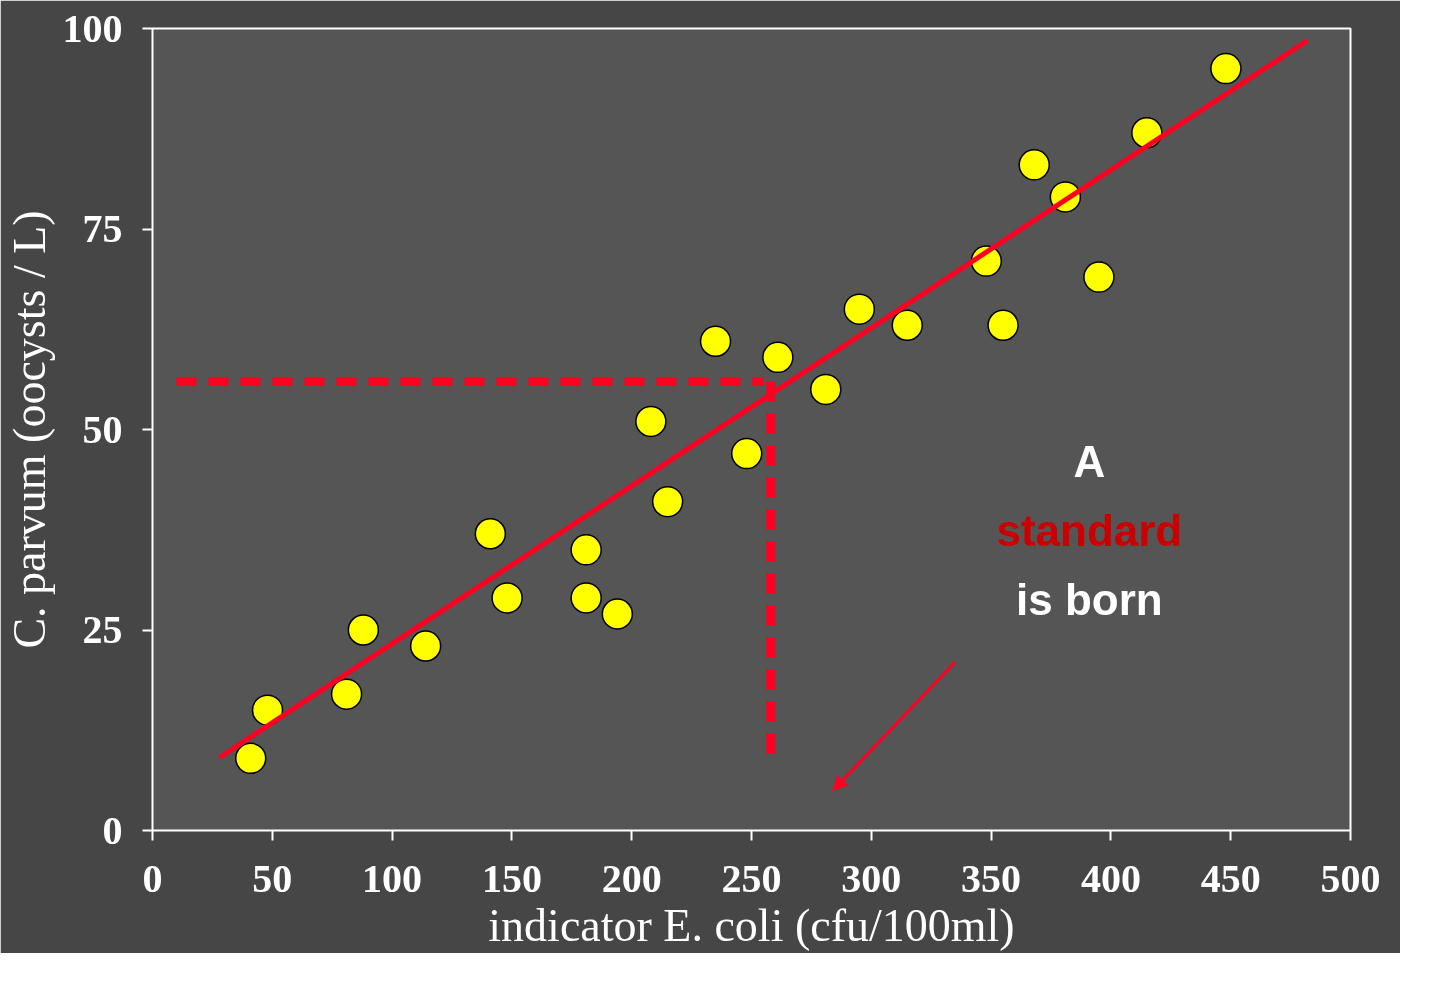  Describe the element at coordinates (112, 830) in the screenshot. I see `y-tick-label: 0` at that location.